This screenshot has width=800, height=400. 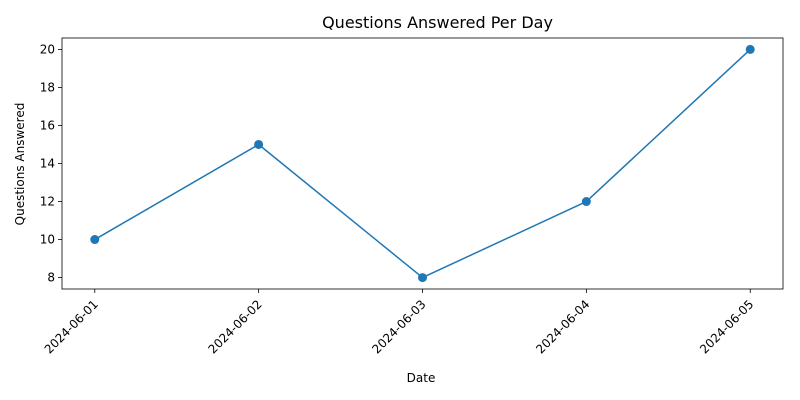 What do you see at coordinates (421, 378) in the screenshot?
I see `x-axis-label: Date` at bounding box center [421, 378].